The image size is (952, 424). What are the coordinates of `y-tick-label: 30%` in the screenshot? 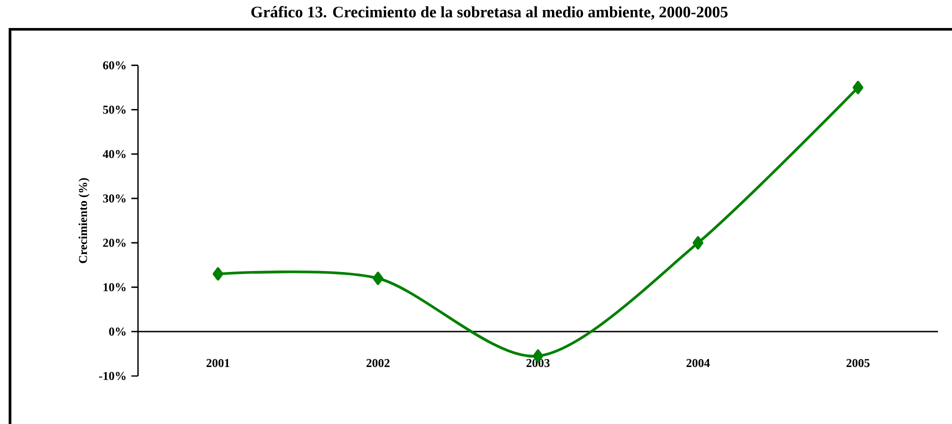 It's located at (114, 198).